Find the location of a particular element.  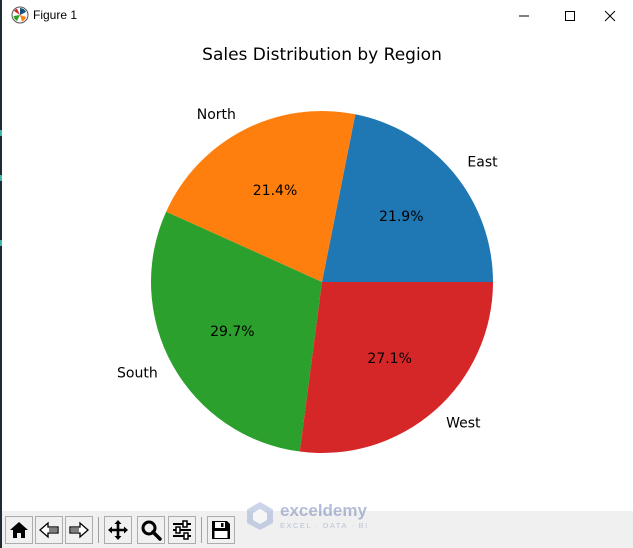

window-title: Figure 1 is located at coordinates (55, 15).